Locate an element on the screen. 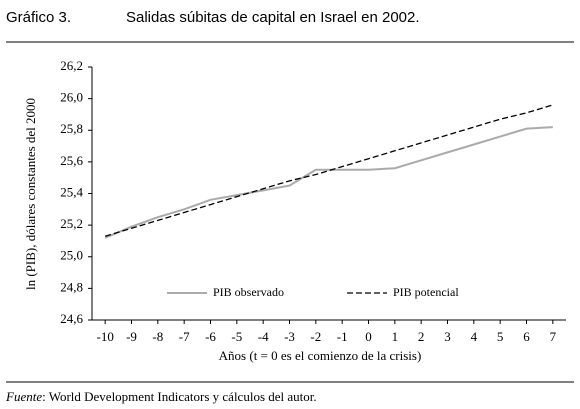 This screenshot has height=409, width=580. y-tick-label: 25,4 is located at coordinates (71, 191).